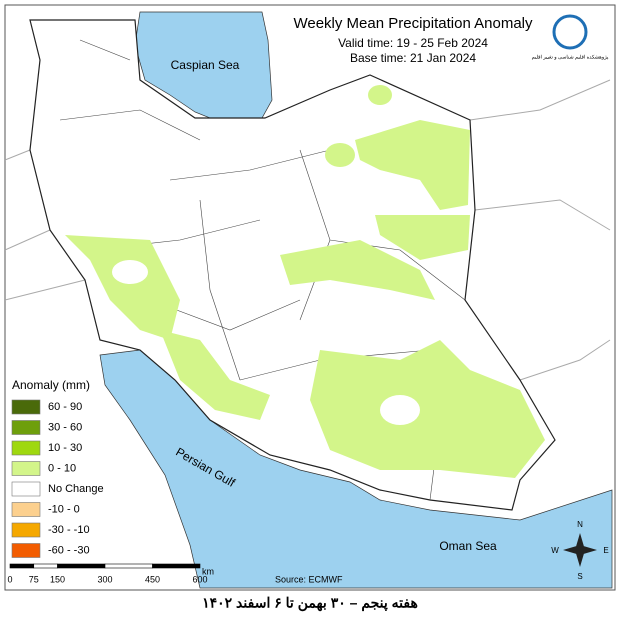  I want to click on scale-label: 75, so click(34, 579).